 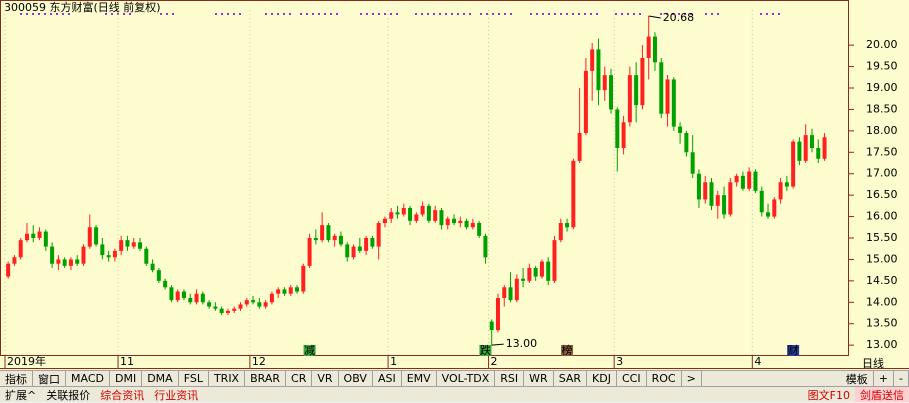 I want to click on tab: 剑盾送信, so click(x=882, y=394).